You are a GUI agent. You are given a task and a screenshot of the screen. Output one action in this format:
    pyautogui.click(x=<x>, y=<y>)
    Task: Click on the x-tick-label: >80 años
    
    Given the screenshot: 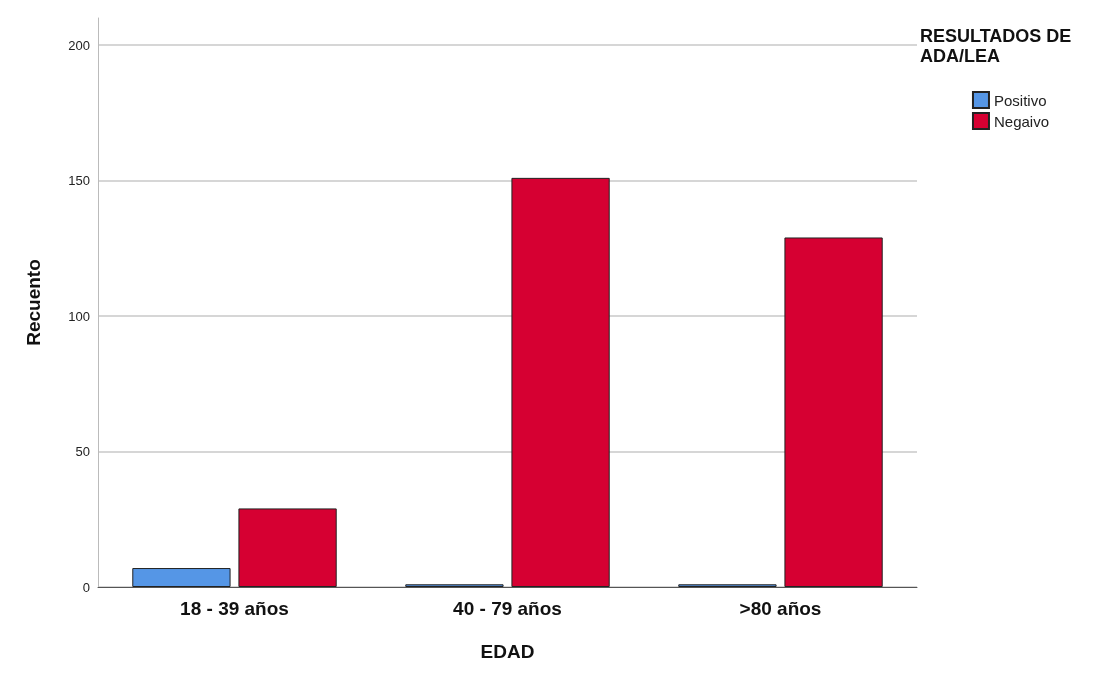 What is the action you would take?
    pyautogui.click(x=780, y=608)
    